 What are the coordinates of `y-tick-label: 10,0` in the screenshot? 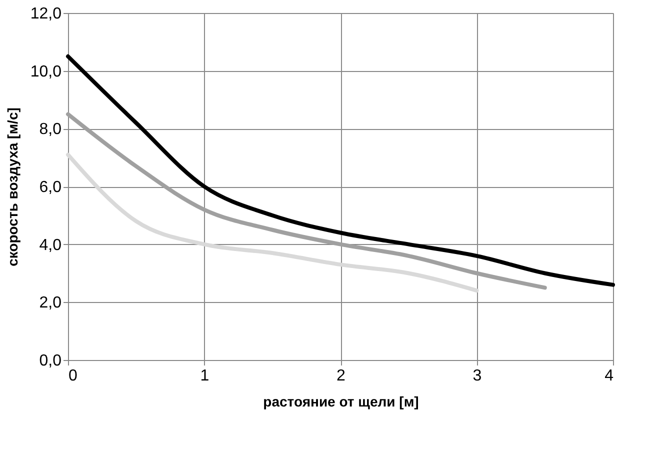 It's located at (46, 71).